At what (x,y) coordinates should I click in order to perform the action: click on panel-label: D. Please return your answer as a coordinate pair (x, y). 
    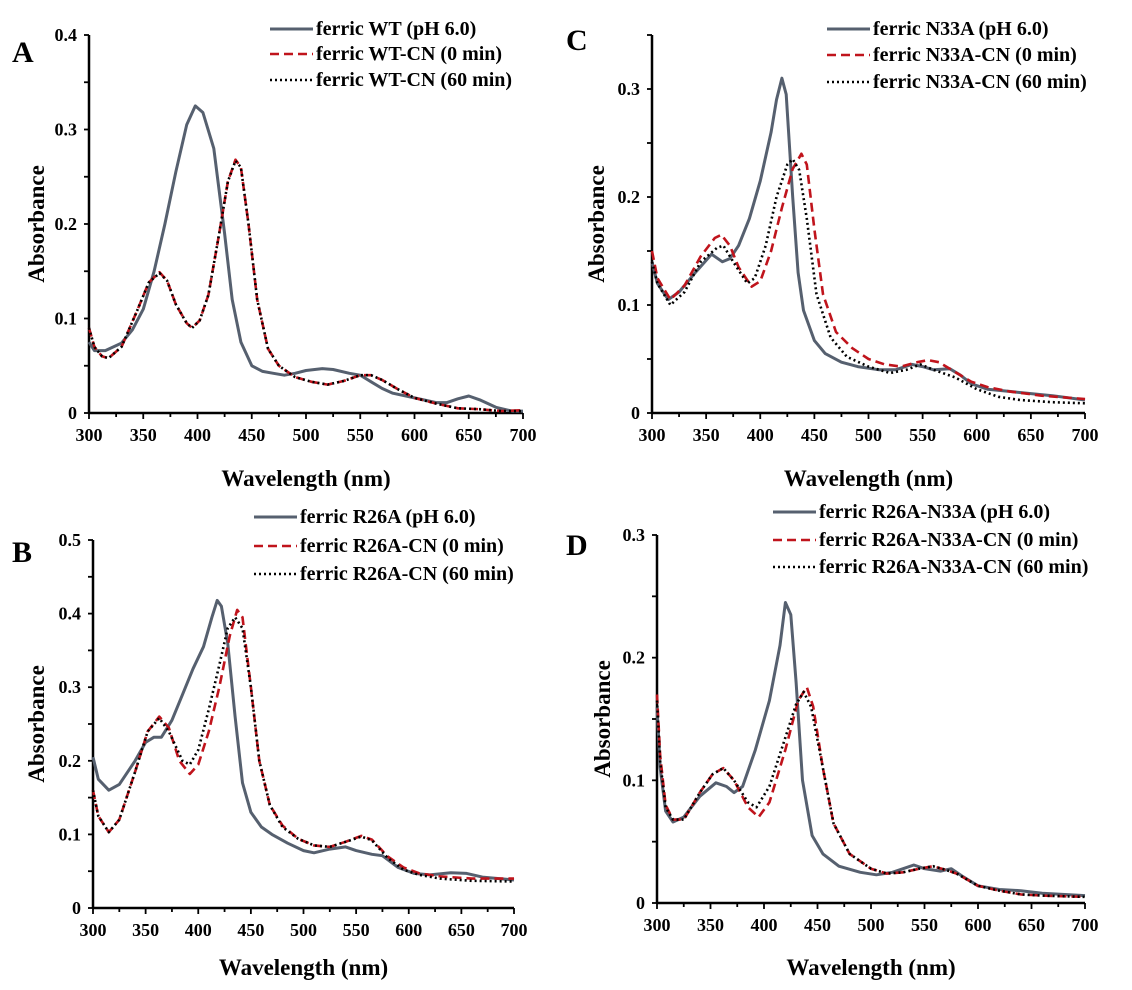
    Looking at the image, I should click on (577, 545).